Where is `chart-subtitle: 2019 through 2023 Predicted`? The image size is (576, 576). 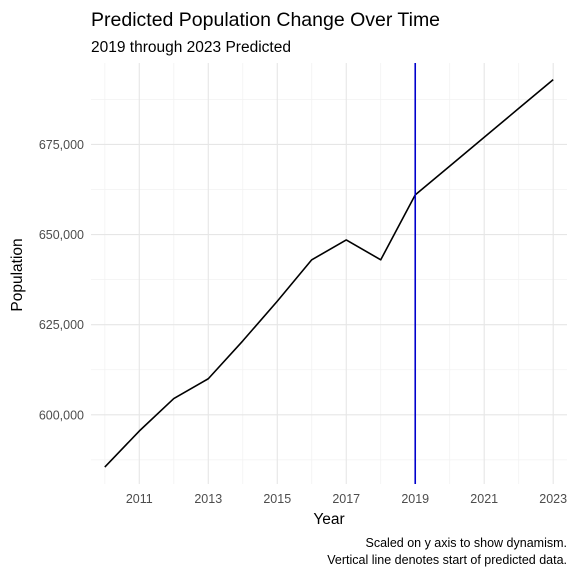
chart-subtitle: 2019 through 2023 Predicted is located at coordinates (191, 47).